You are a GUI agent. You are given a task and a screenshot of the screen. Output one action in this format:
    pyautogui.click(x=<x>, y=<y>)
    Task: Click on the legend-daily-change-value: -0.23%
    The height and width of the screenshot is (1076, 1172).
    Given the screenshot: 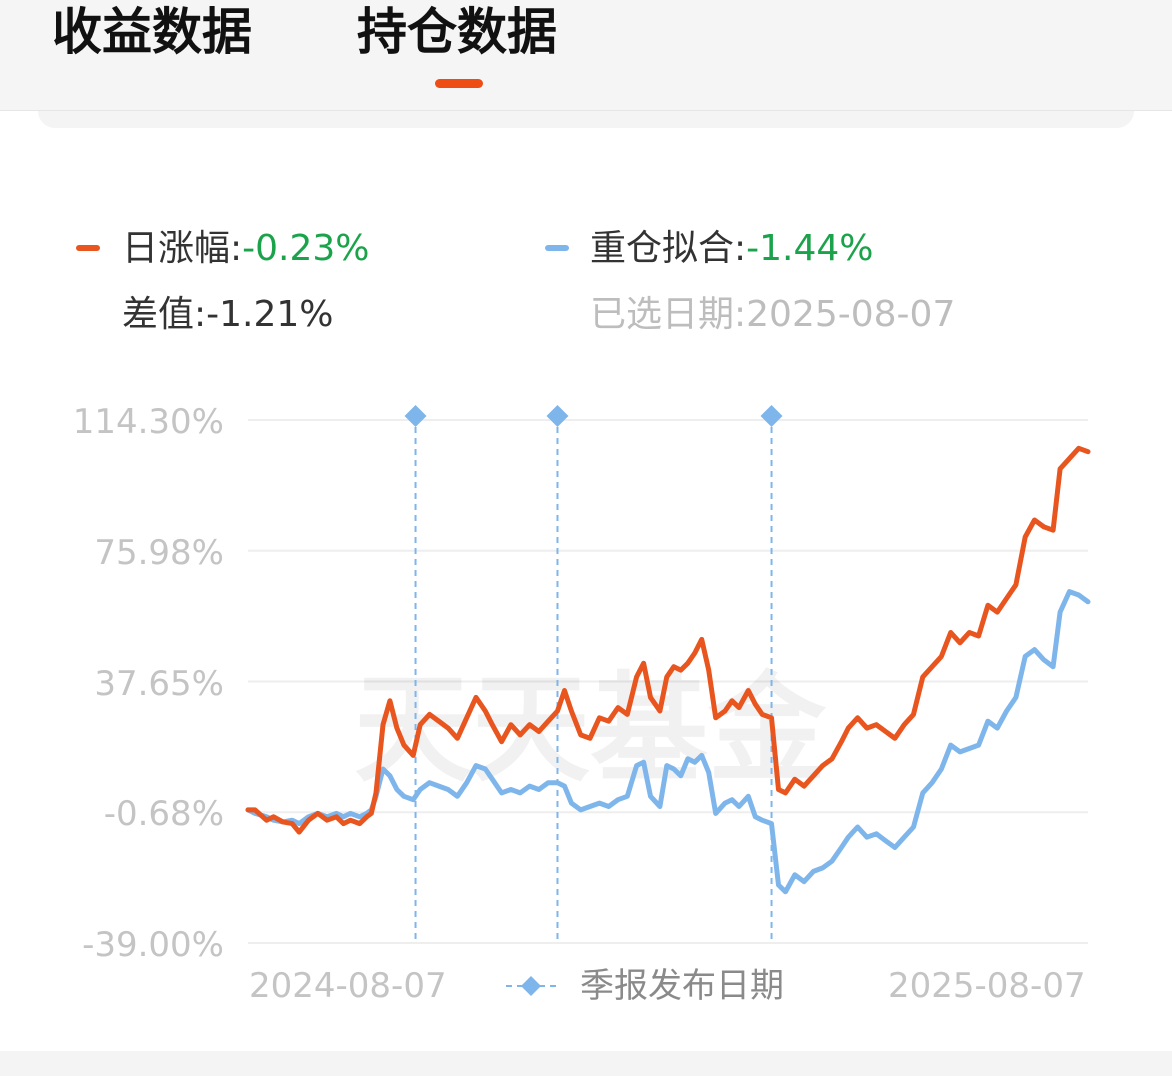 What is the action you would take?
    pyautogui.click(x=306, y=248)
    